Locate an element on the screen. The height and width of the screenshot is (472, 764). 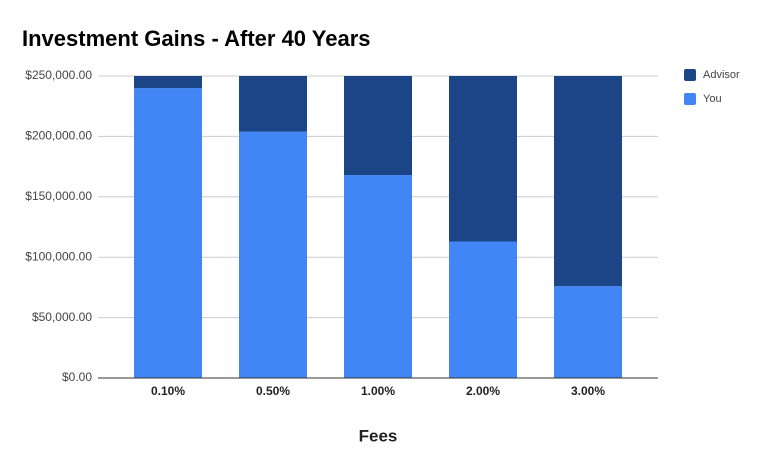
y-tick-label: $0.00 is located at coordinates (77, 377).